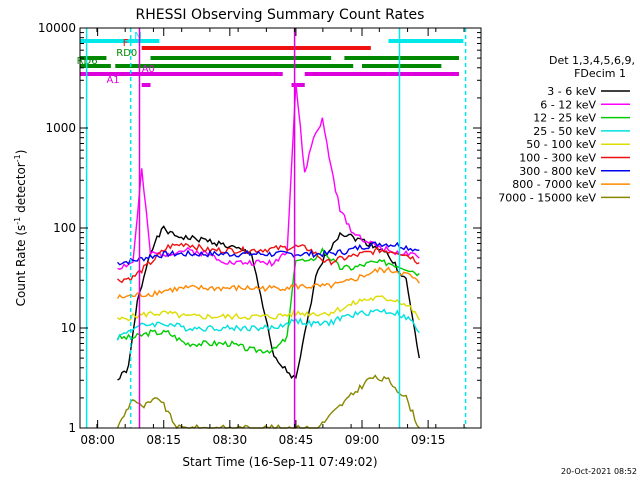 The height and width of the screenshot is (480, 640). I want to click on instrument-flags: NFRD0RD6A0A1, so click(270, 59).